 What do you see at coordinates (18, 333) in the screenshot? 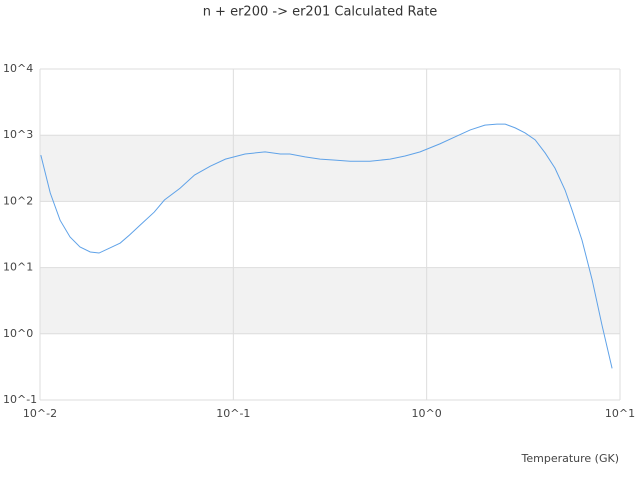
I see `y-tick-label: 10^0` at bounding box center [18, 333].